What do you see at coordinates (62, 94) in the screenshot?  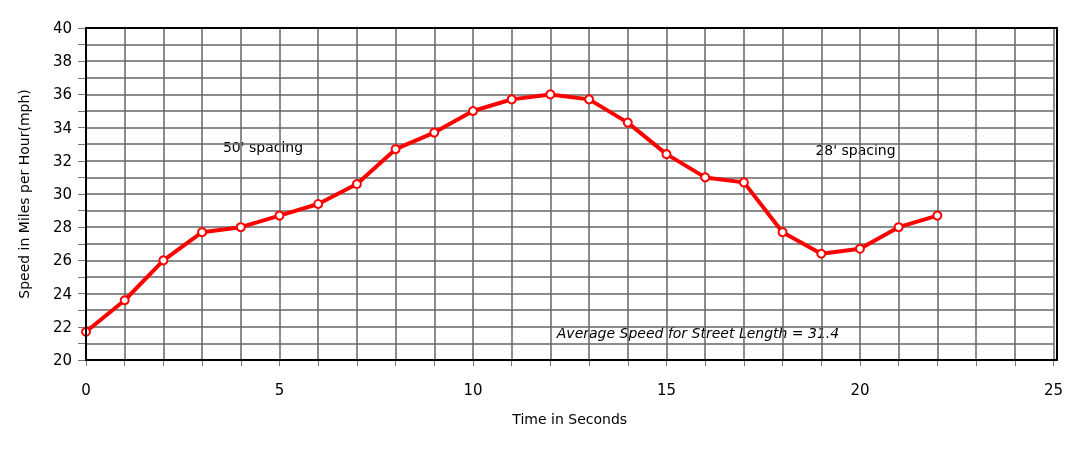 I see `y-tick-label: 36` at bounding box center [62, 94].